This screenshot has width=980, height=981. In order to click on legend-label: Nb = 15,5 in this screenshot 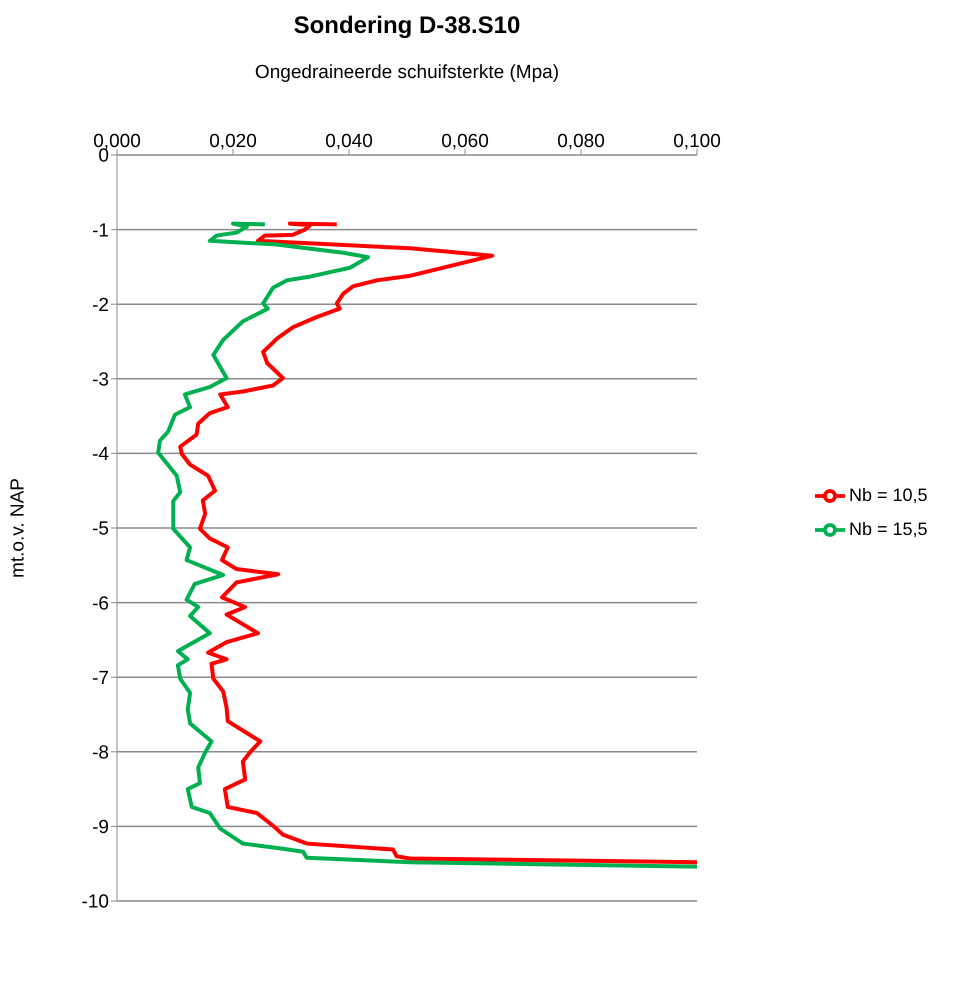, I will do `click(888, 529)`.